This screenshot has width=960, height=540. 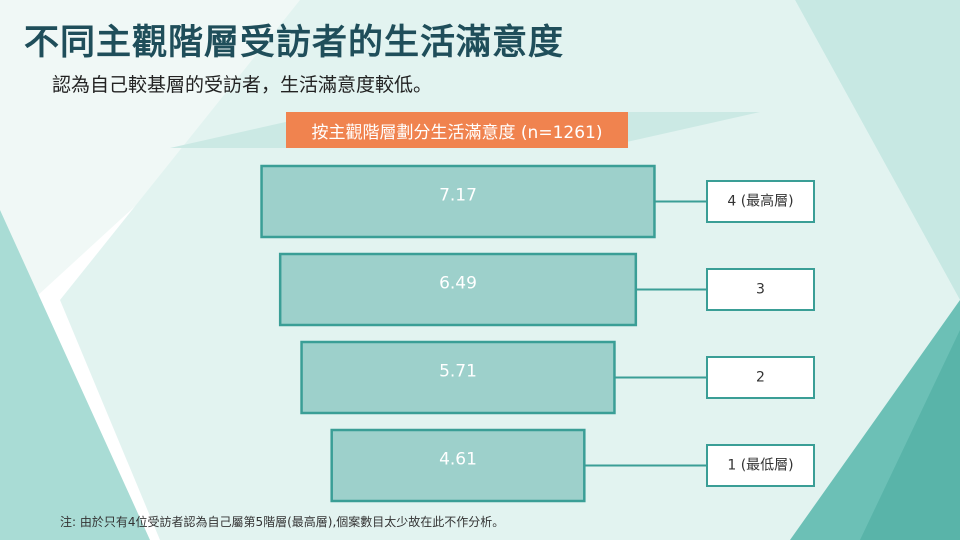 What do you see at coordinates (242, 85) in the screenshot?
I see `page-subtitle: 認為自己較基層的受訪者，生活滿意度較低。` at bounding box center [242, 85].